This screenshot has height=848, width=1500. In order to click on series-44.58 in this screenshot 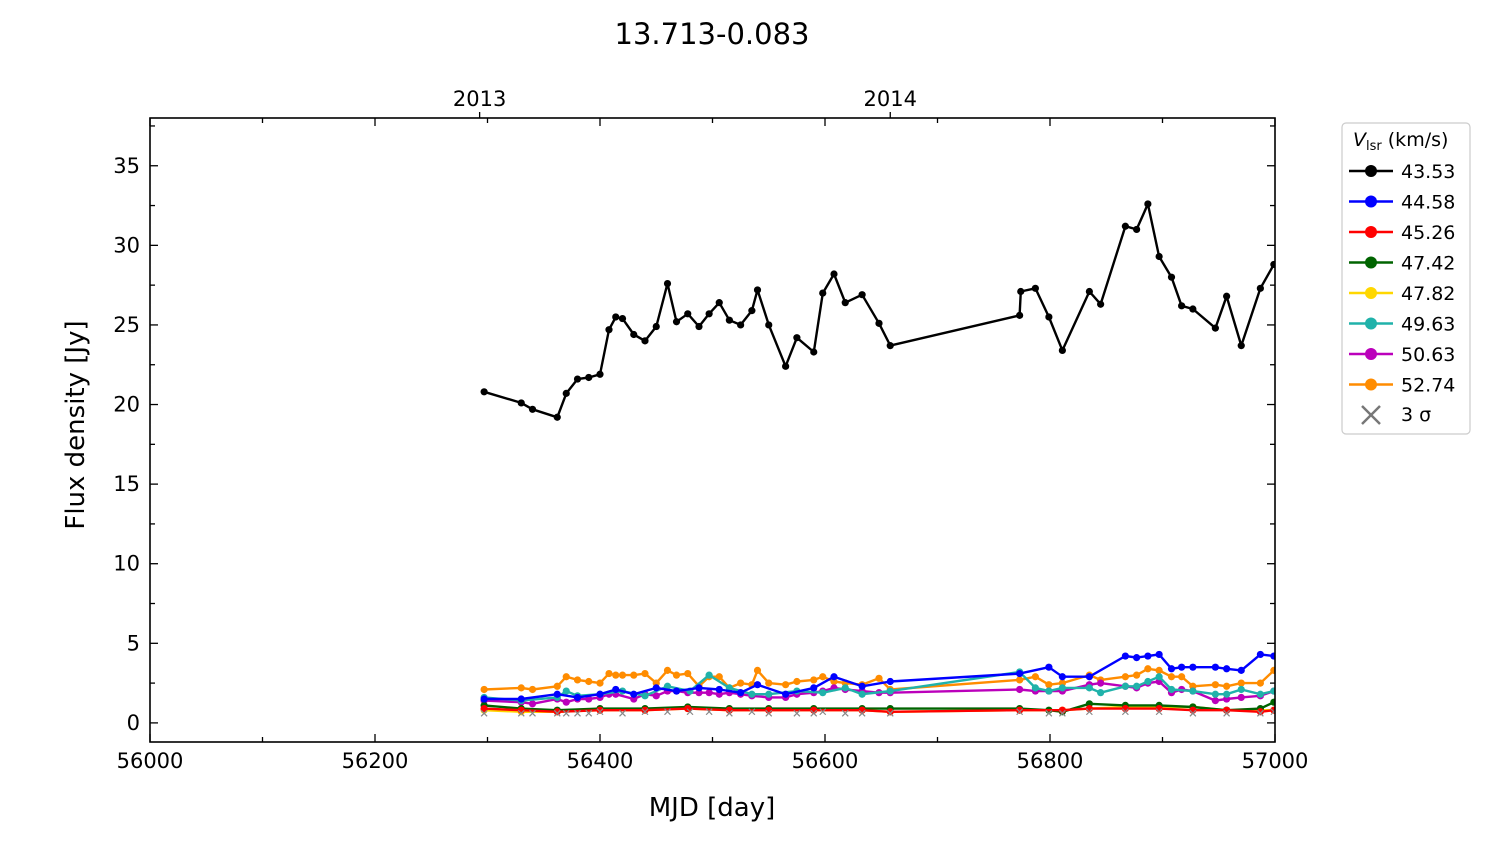, I will do `click(877, 676)`.